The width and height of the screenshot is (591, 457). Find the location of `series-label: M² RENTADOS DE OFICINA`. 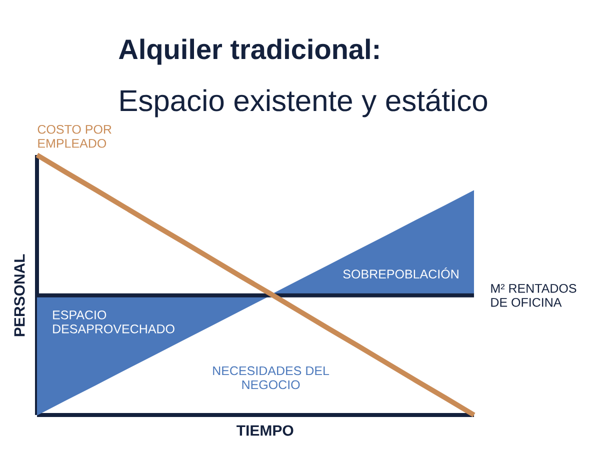

series-label: M² RENTADOS DE OFICINA is located at coordinates (533, 295).